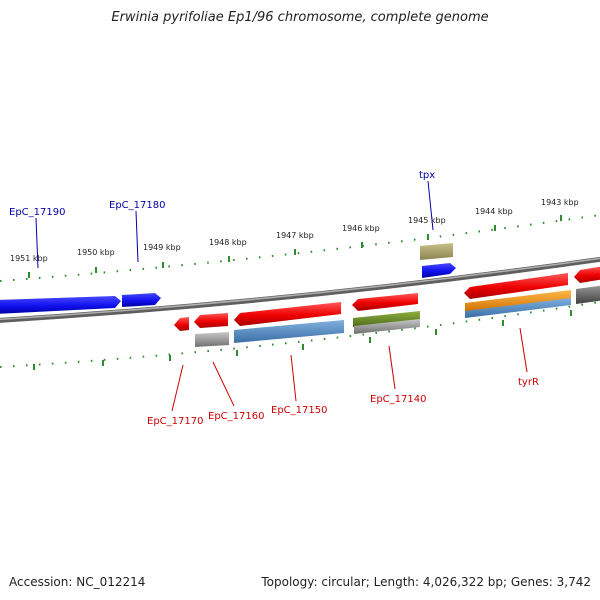 The image size is (600, 600). I want to click on gene-box-epc-17140-olive, so click(386, 319).